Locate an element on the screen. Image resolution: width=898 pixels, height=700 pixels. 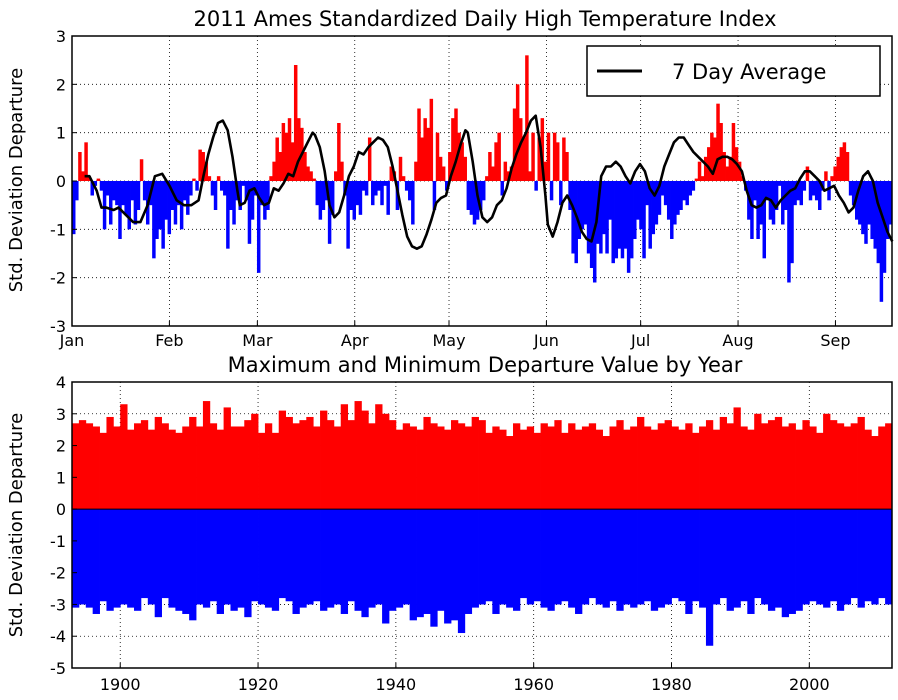
legend-label: 7 Day Average is located at coordinates (749, 72).